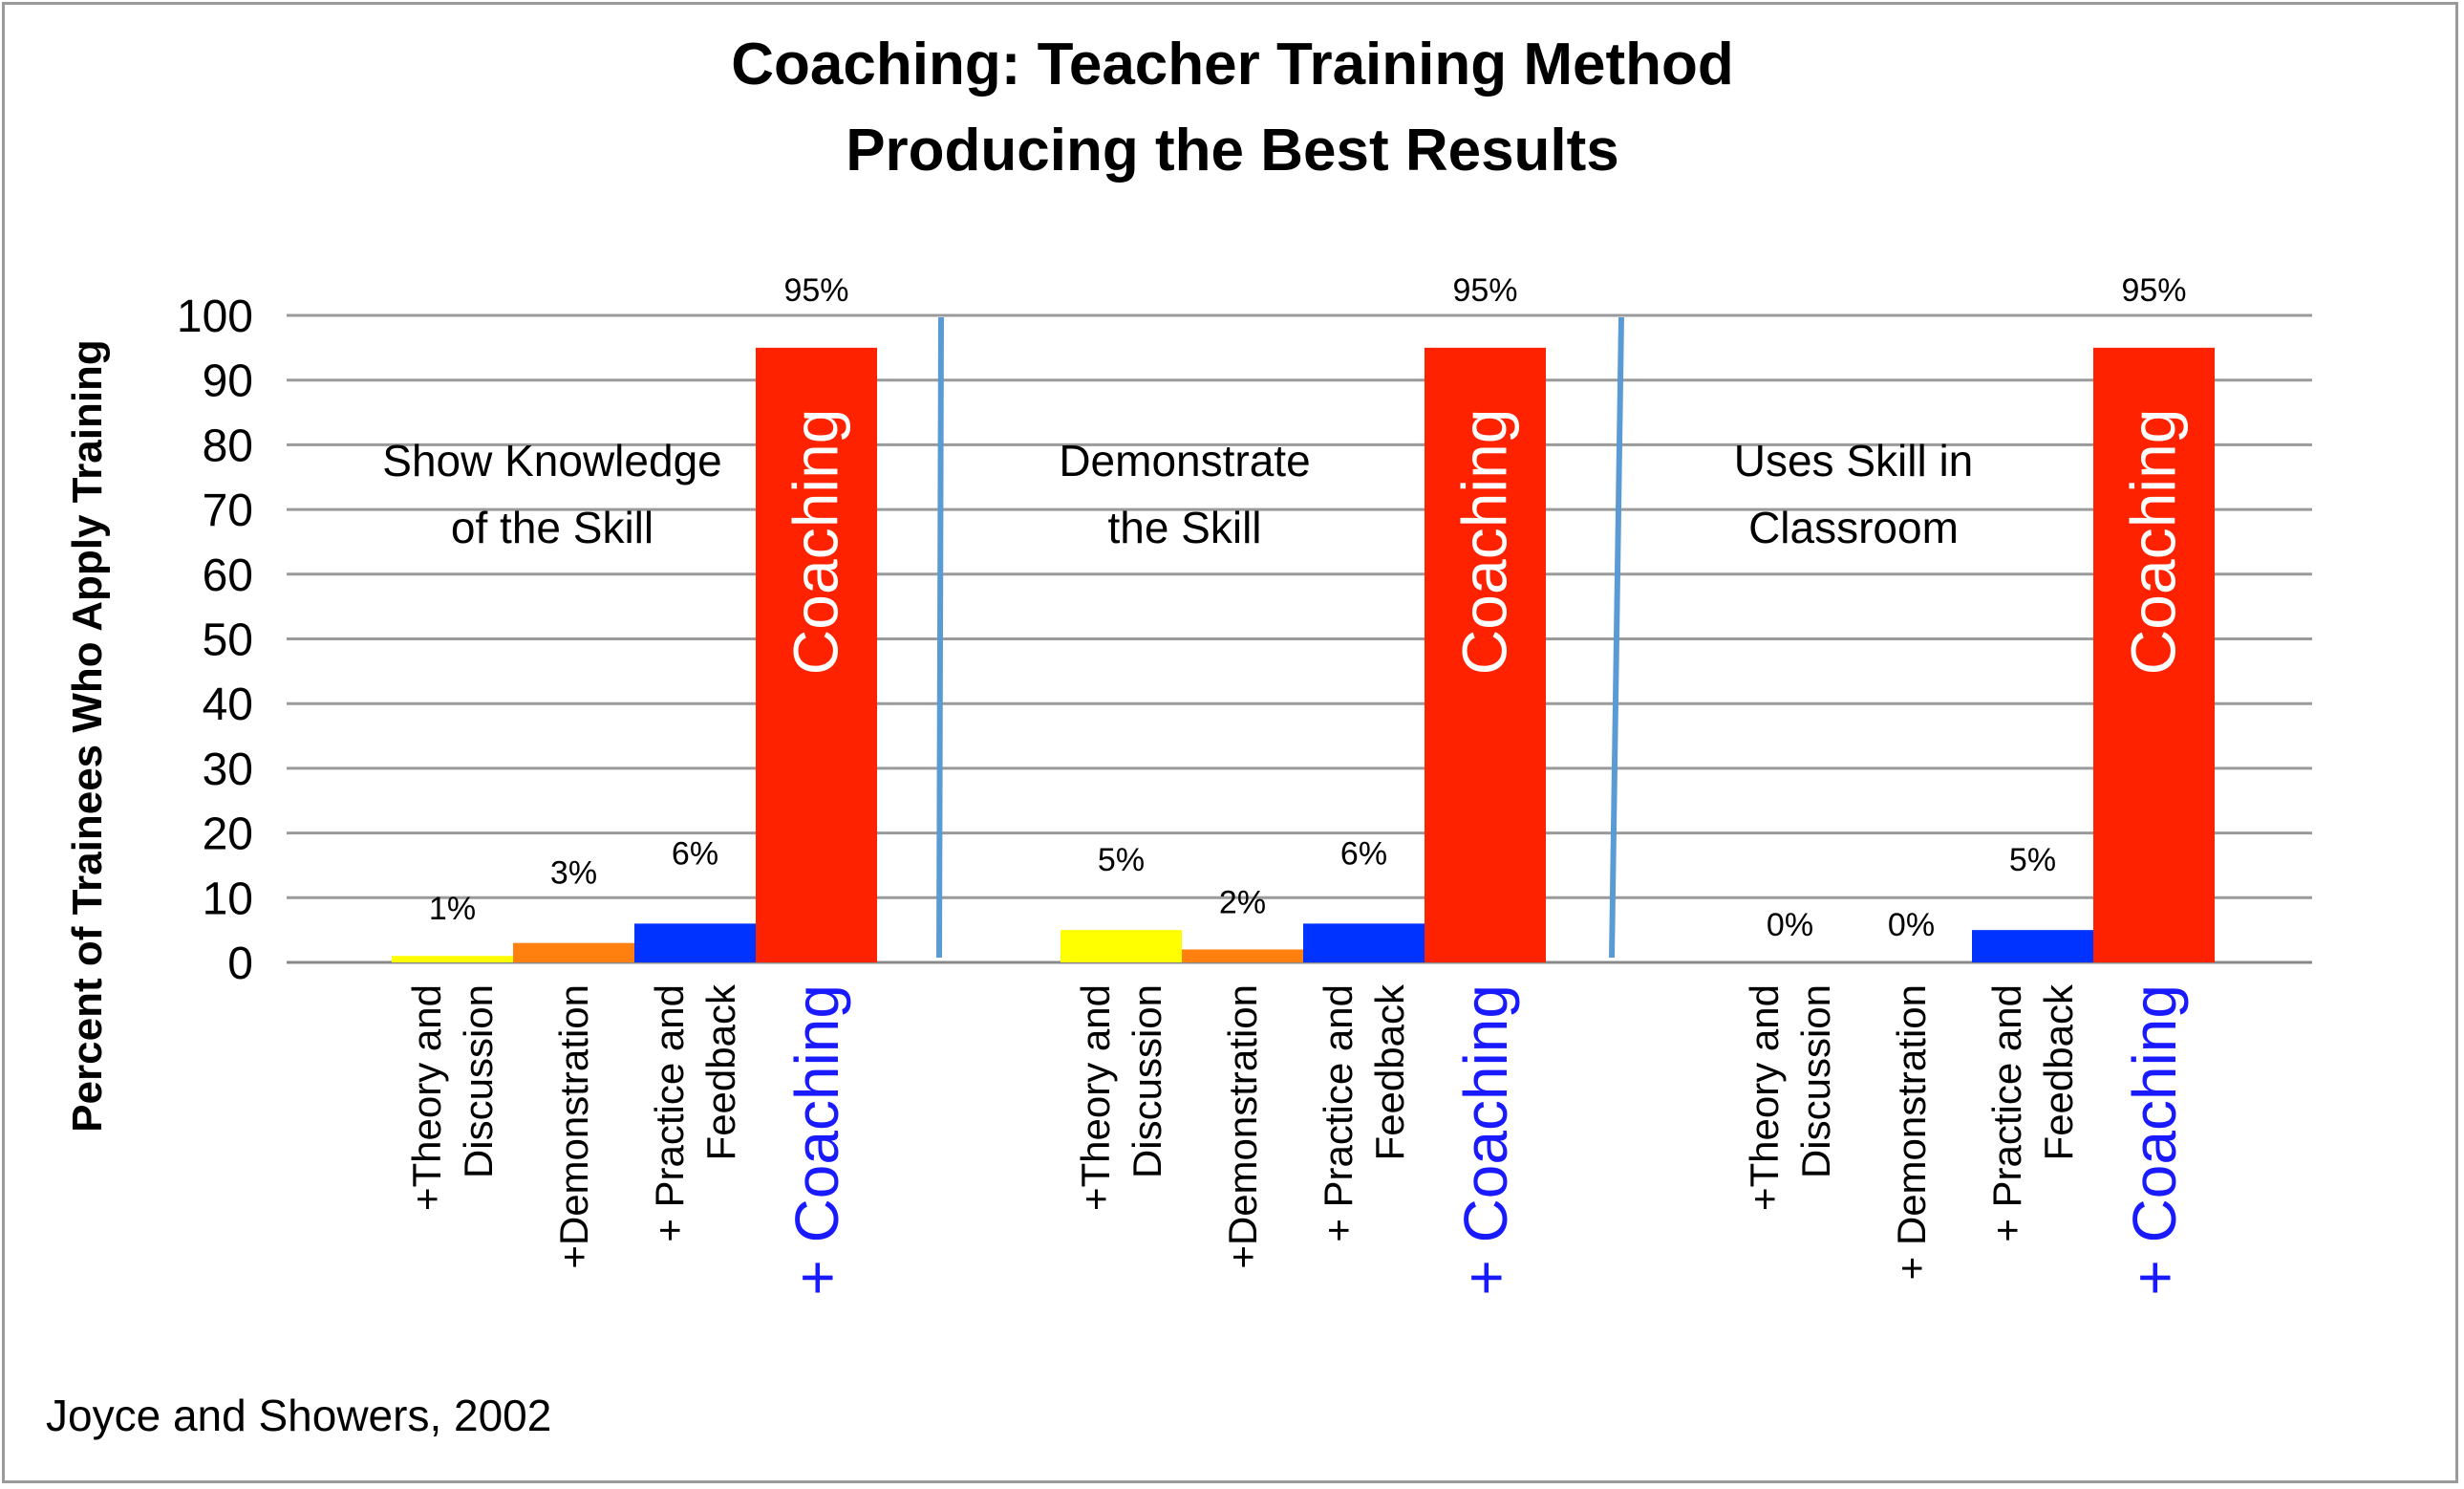  What do you see at coordinates (1911, 1132) in the screenshot?
I see `category-label: + Demonstration` at bounding box center [1911, 1132].